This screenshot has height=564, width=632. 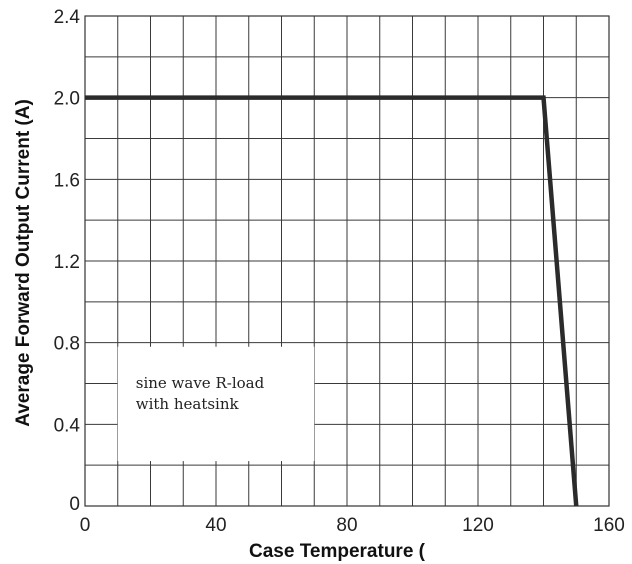 What do you see at coordinates (85, 525) in the screenshot?
I see `x-tick-label: 0` at bounding box center [85, 525].